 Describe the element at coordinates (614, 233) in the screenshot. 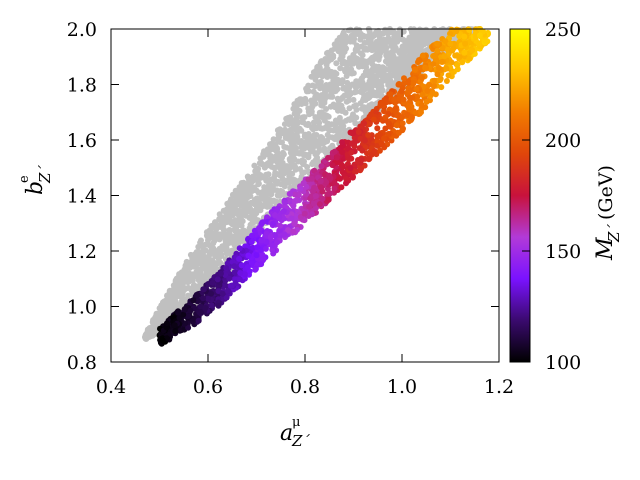

I see `colorbar-subscript: Z´` at that location.